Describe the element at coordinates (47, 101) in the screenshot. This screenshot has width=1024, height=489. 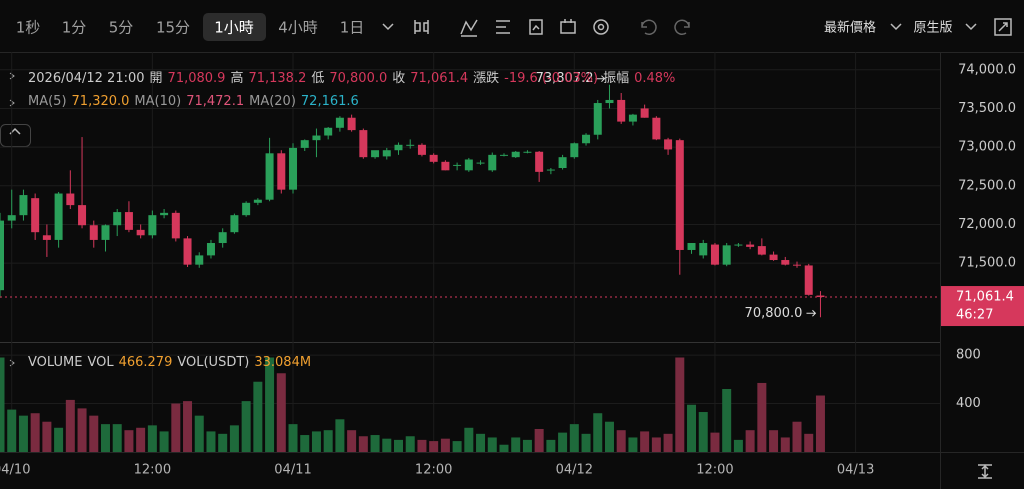
I see `ma-name: MA(5)` at that location.